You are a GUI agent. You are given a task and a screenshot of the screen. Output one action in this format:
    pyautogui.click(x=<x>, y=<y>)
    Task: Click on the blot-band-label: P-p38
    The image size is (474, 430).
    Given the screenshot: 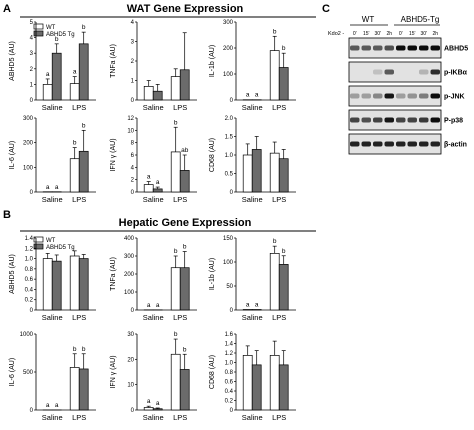 What is the action you would take?
    pyautogui.click(x=453, y=121)
    